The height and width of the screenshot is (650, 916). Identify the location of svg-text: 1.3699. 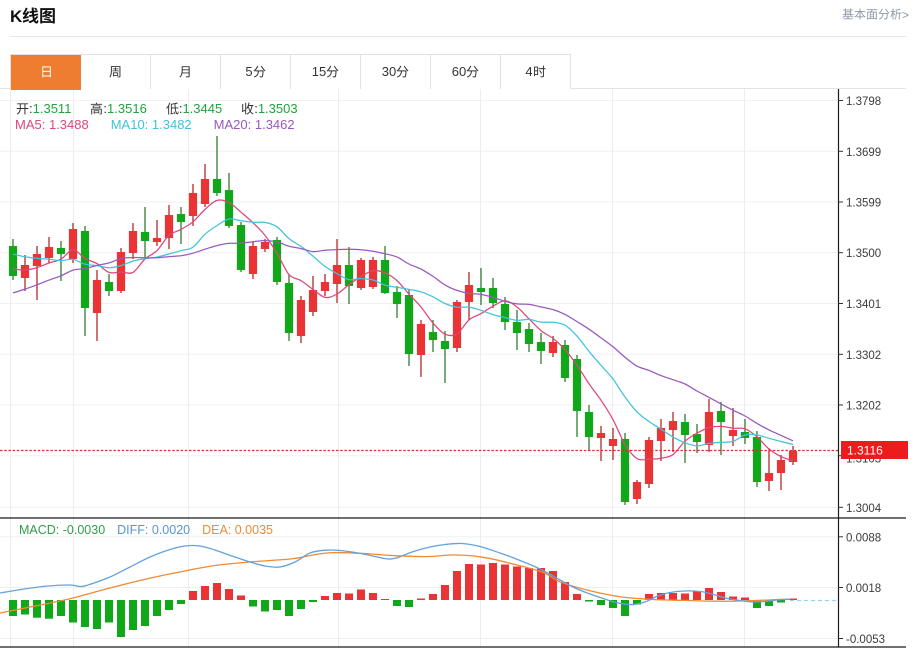
(863, 153).